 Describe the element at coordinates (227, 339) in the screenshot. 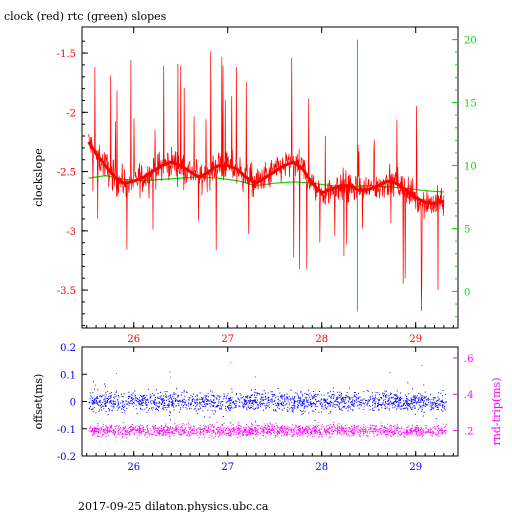

I see `top-x-tick-label: 27` at that location.